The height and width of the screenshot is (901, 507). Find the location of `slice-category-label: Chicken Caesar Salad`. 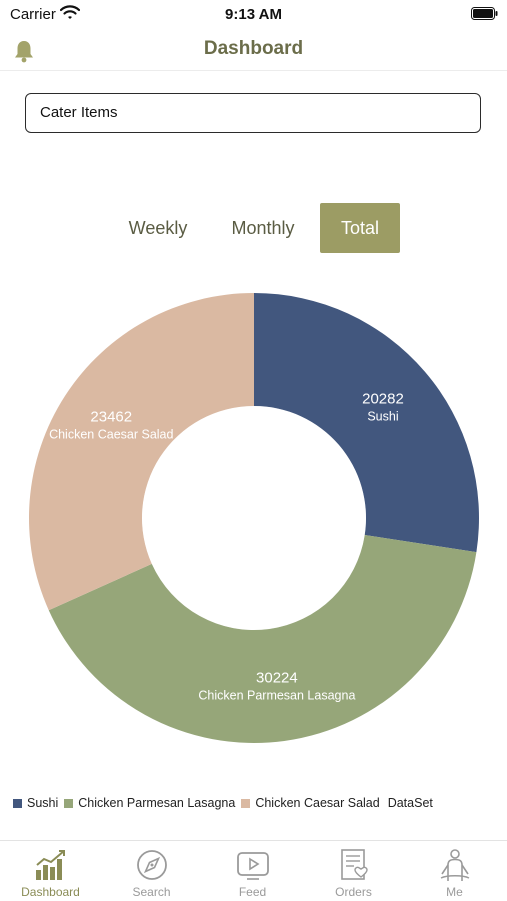

slice-category-label: Chicken Caesar Salad is located at coordinates (111, 435).